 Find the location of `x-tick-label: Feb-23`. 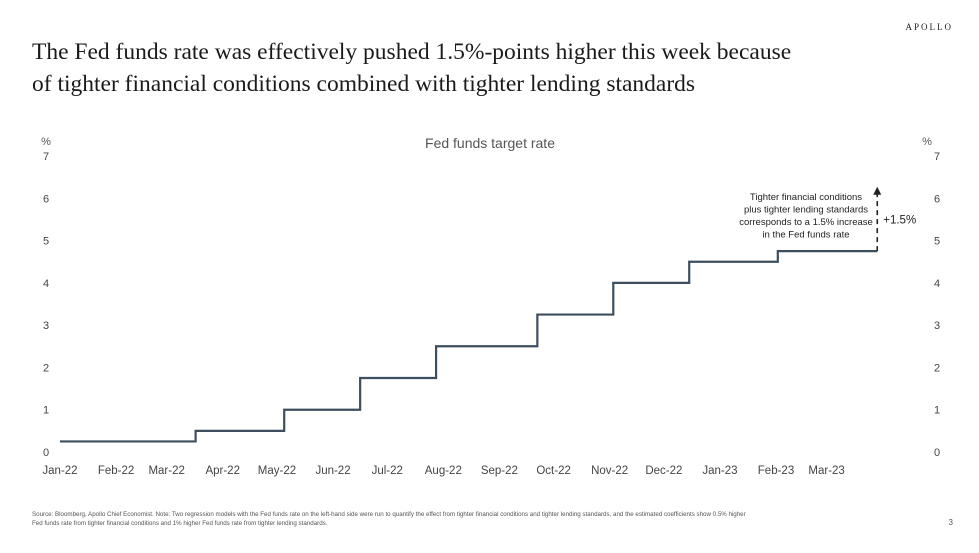

x-tick-label: Feb-23 is located at coordinates (776, 471).